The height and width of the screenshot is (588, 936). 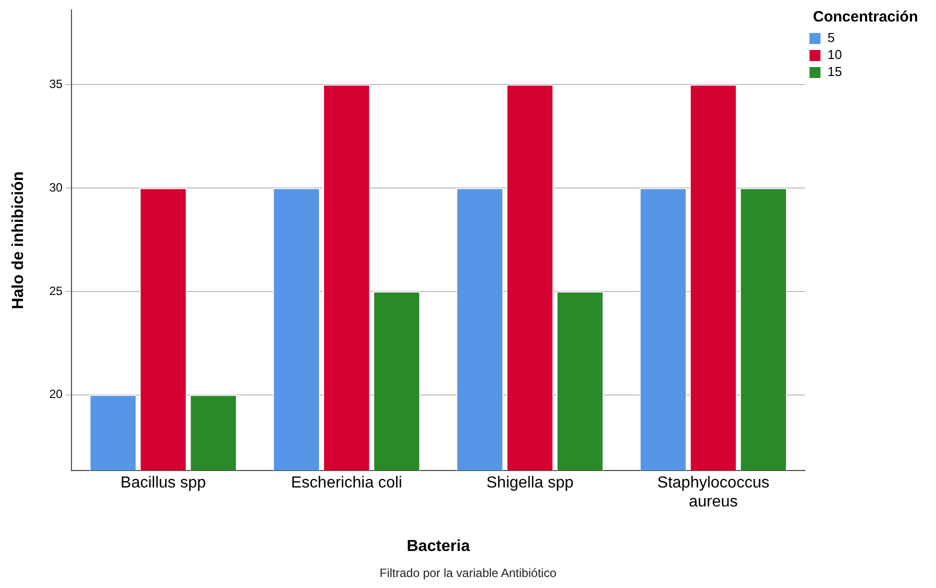 What do you see at coordinates (834, 72) in the screenshot?
I see `legend-label: 15` at bounding box center [834, 72].